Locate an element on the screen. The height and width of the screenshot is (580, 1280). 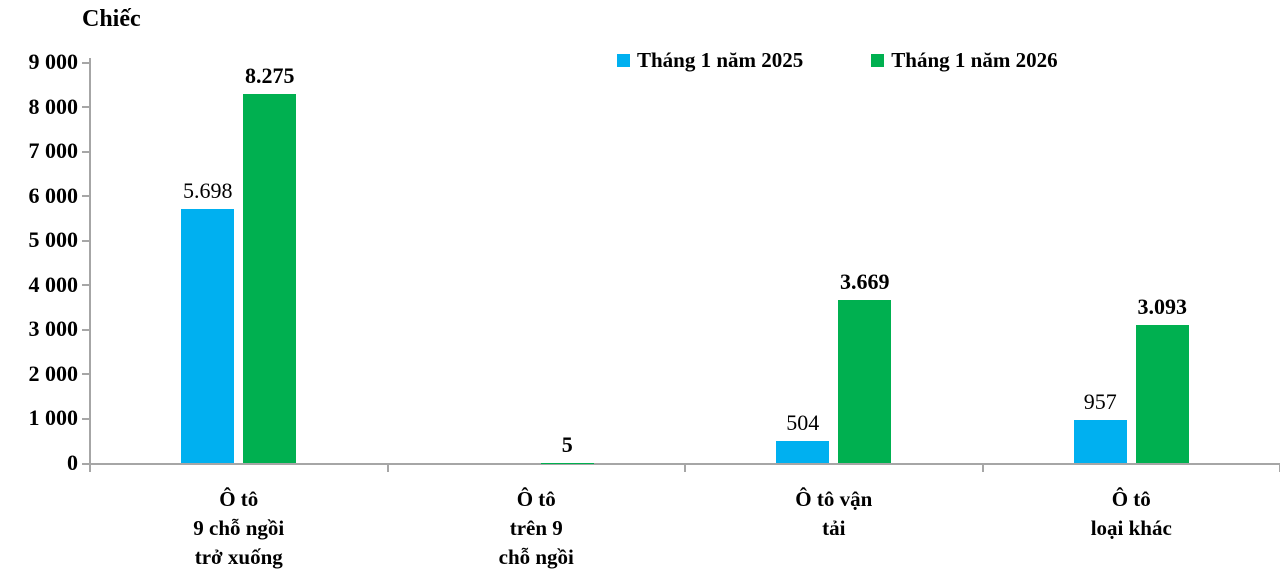
legend-swatch-2025 is located at coordinates (623, 60).